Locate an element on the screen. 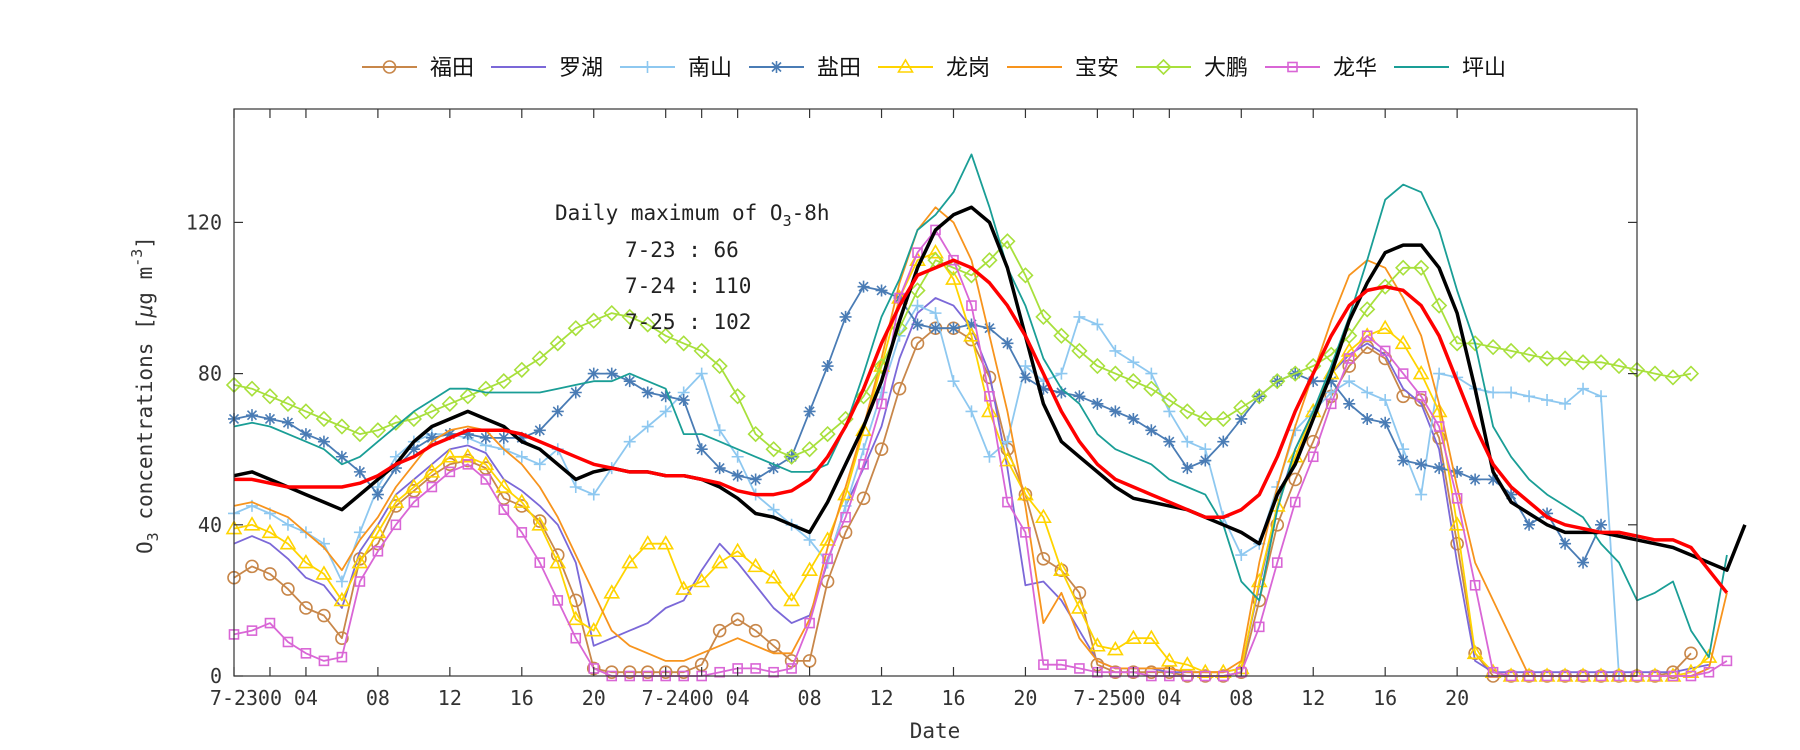 The width and height of the screenshot is (1800, 750). legend-item-2: 罗湖 is located at coordinates (547, 68).